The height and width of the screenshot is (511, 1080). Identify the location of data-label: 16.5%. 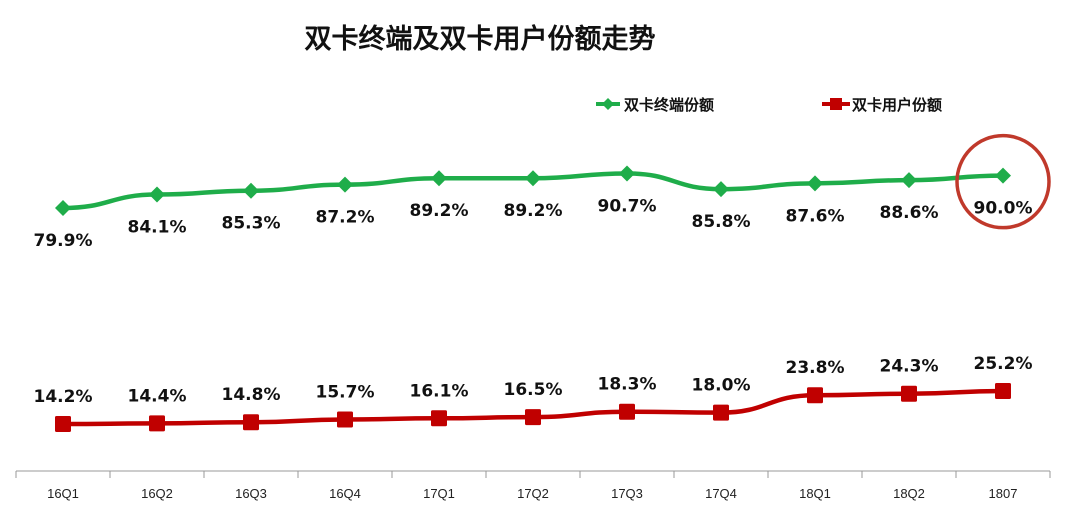
(533, 390).